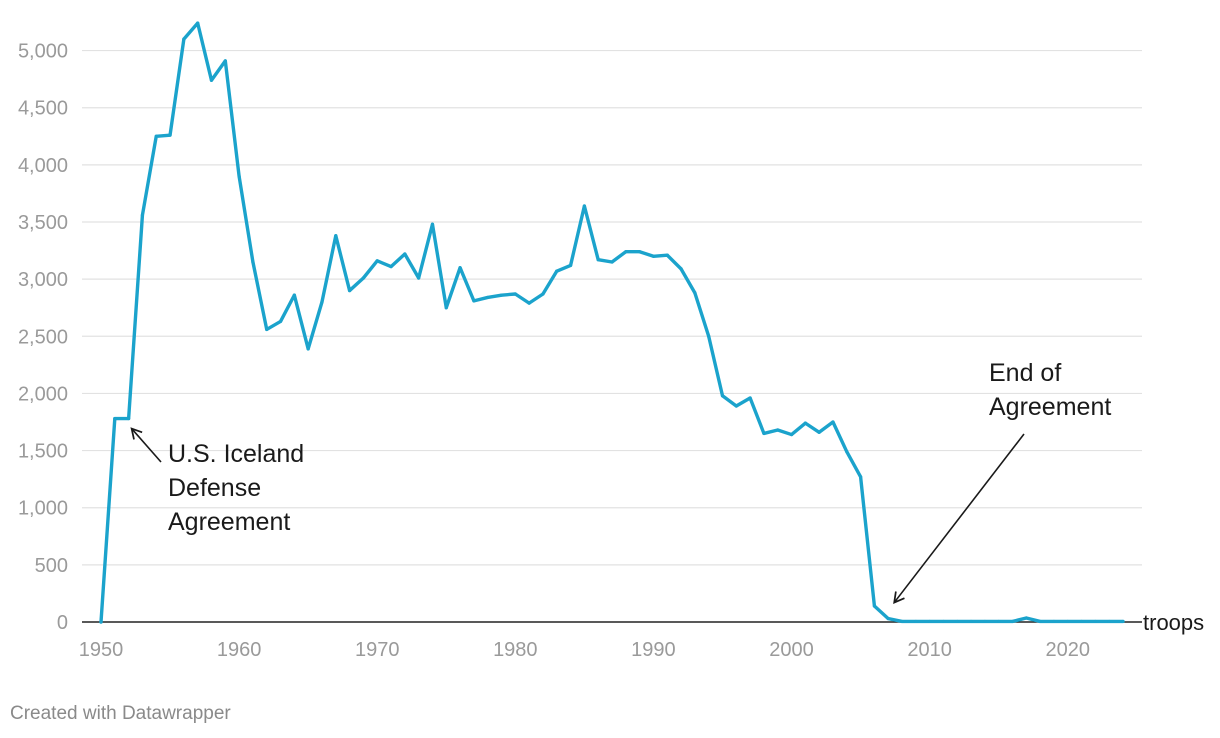 Image resolution: width=1220 pixels, height=738 pixels. I want to click on x-tick-label: 1950, so click(101, 650).